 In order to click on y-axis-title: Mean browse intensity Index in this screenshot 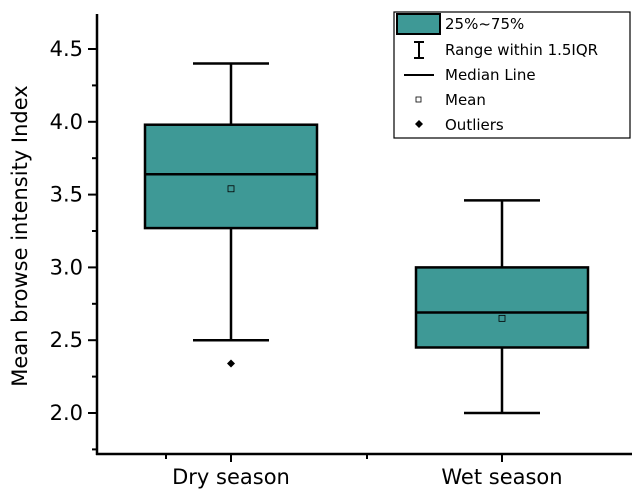, I will do `click(20, 236)`.